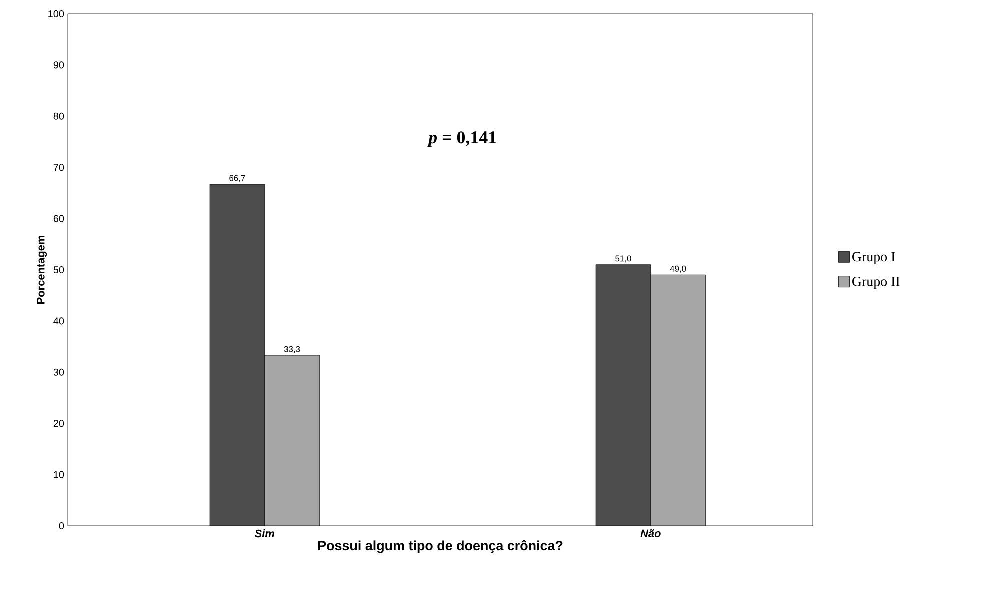 The height and width of the screenshot is (597, 999). What do you see at coordinates (59, 474) in the screenshot?
I see `y-tick-label: 10` at bounding box center [59, 474].